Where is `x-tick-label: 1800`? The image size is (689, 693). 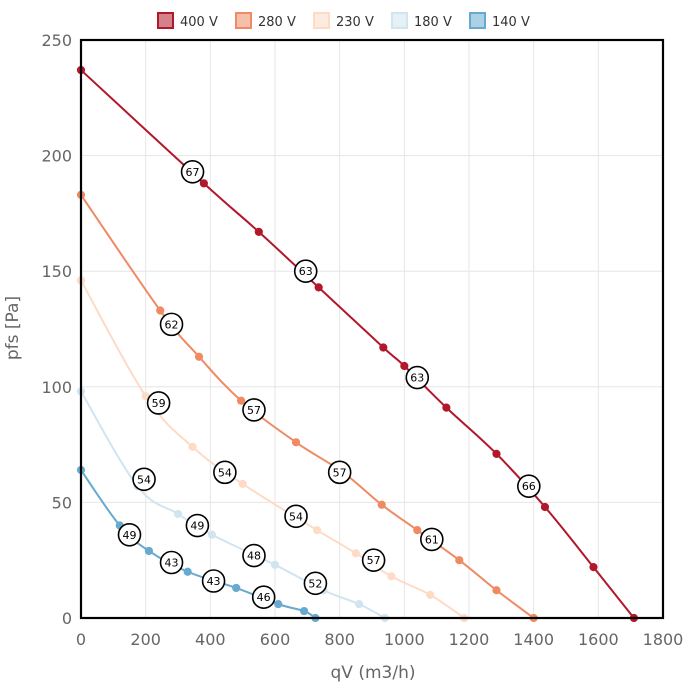
x-tick-label: 1800 is located at coordinates (663, 639).